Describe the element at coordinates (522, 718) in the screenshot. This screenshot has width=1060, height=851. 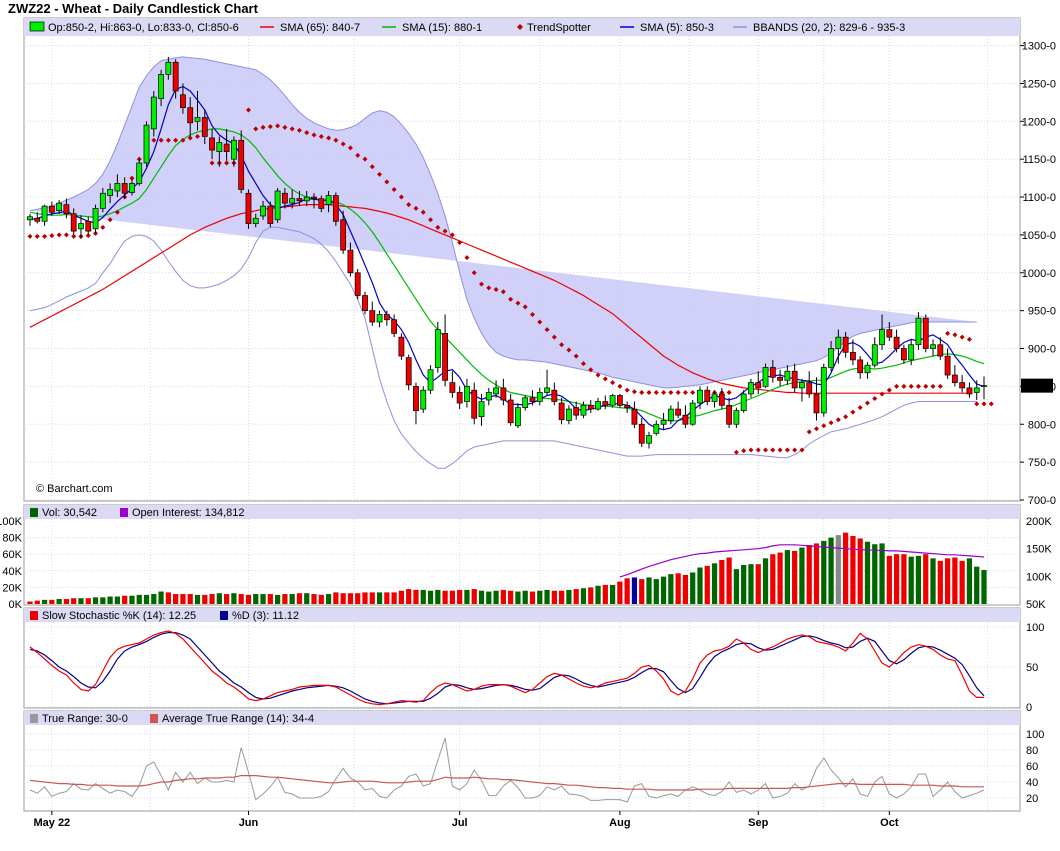
I see `true-range-legend-bar` at that location.